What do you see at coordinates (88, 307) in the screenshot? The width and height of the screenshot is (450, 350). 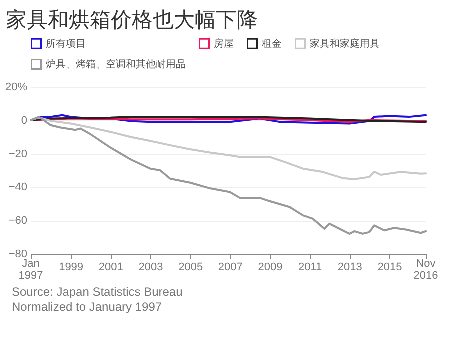 I see `text: Normalized to January 1997` at bounding box center [88, 307].